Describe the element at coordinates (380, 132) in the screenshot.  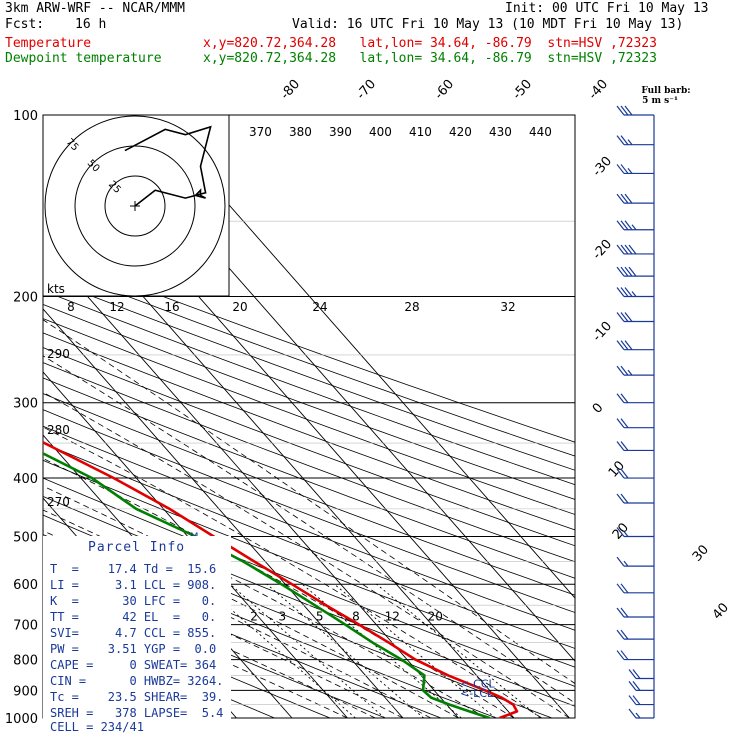
I see `theta-label: 400` at that location.